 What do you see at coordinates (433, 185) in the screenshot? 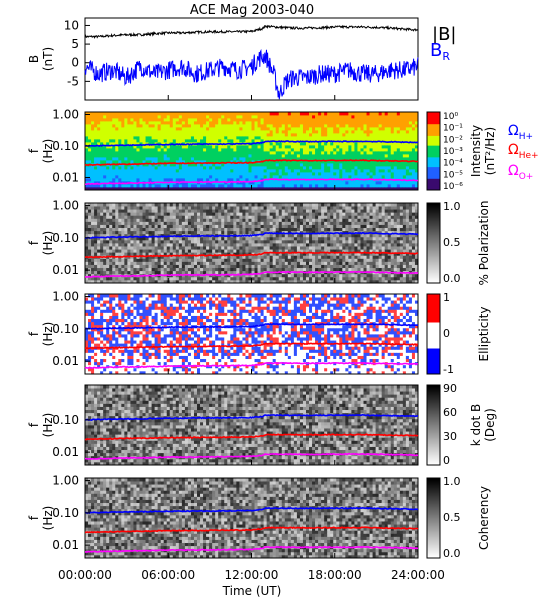
I see `colorbar-segment` at bounding box center [433, 185].